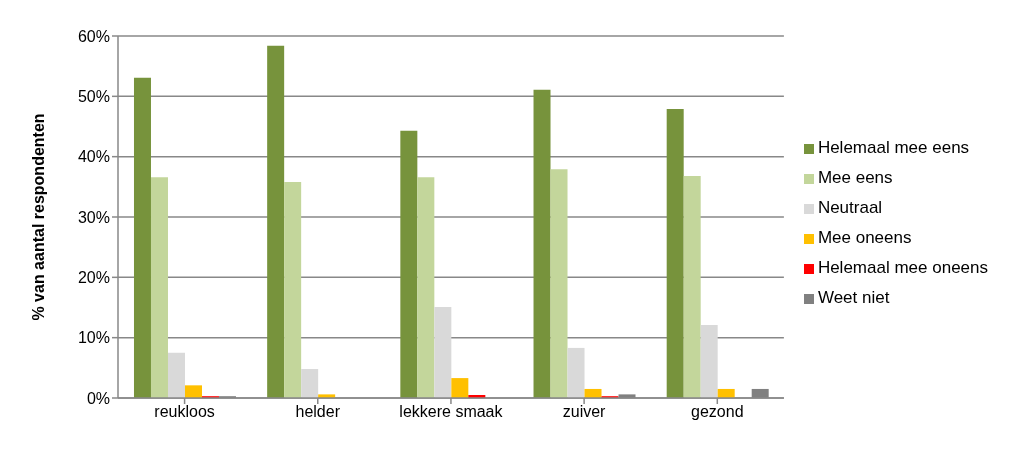  What do you see at coordinates (855, 177) in the screenshot?
I see `legend-label: Mee eens` at bounding box center [855, 177].